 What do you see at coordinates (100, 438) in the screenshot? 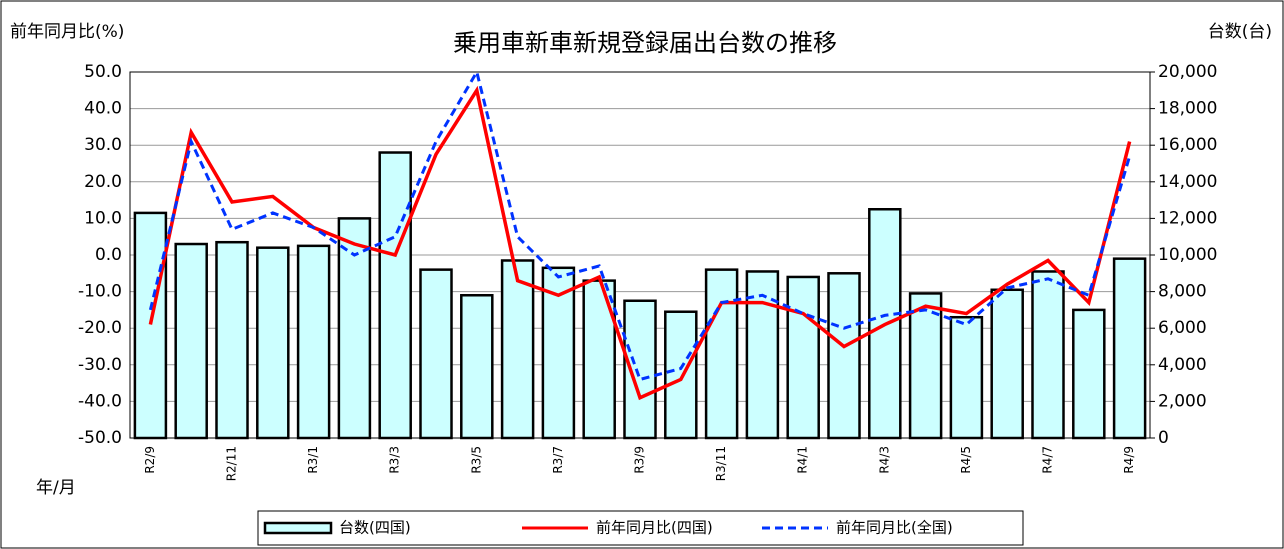
I see `y-tick-label: -50.0` at bounding box center [100, 438].